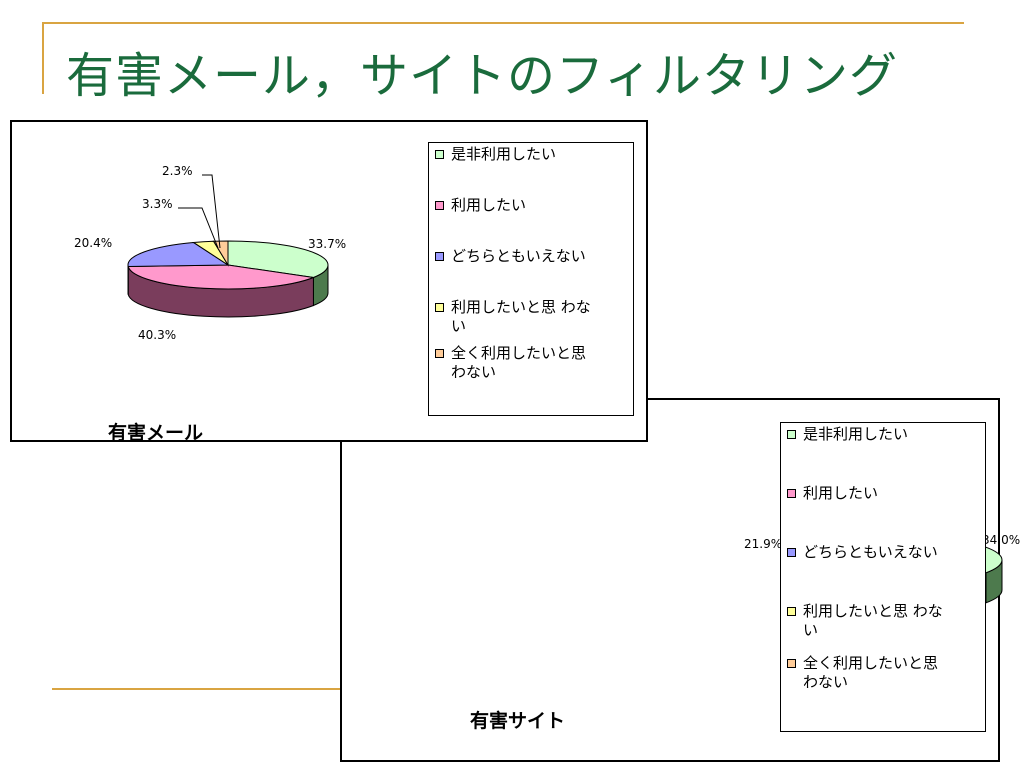 This screenshot has width=1024, height=768. I want to click on pie-chart-harmful-mail: 33.7% 40.3% 20.4% 3.3% 2.3%, so click(210, 253).